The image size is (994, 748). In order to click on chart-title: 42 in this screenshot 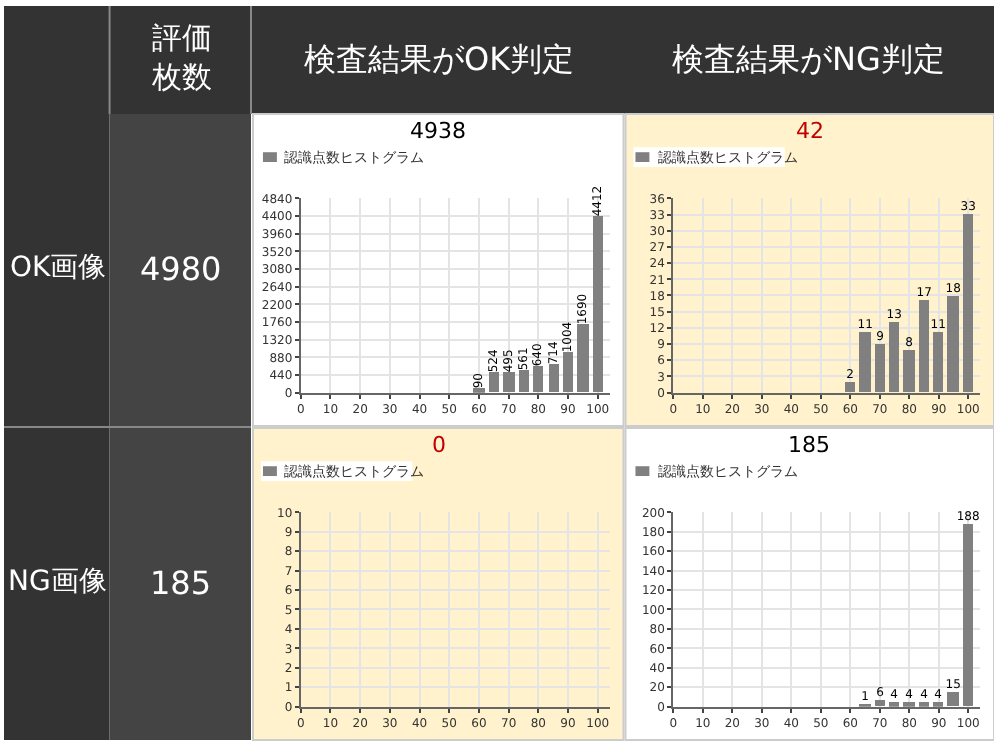, I will do `click(810, 131)`.